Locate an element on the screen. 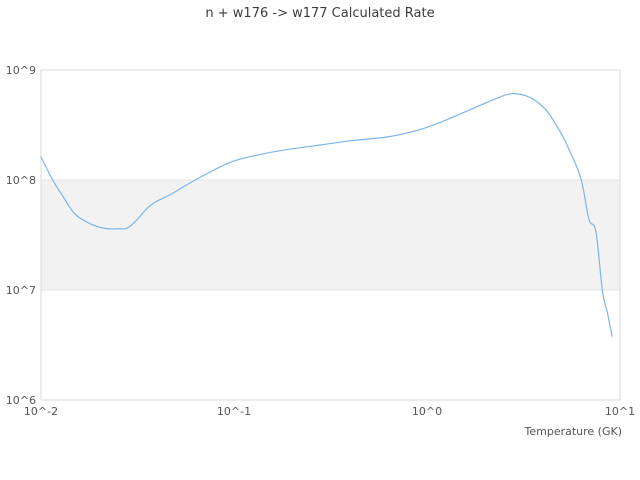 The width and height of the screenshot is (640, 480). x-tick-label: 10^-1 is located at coordinates (234, 411).